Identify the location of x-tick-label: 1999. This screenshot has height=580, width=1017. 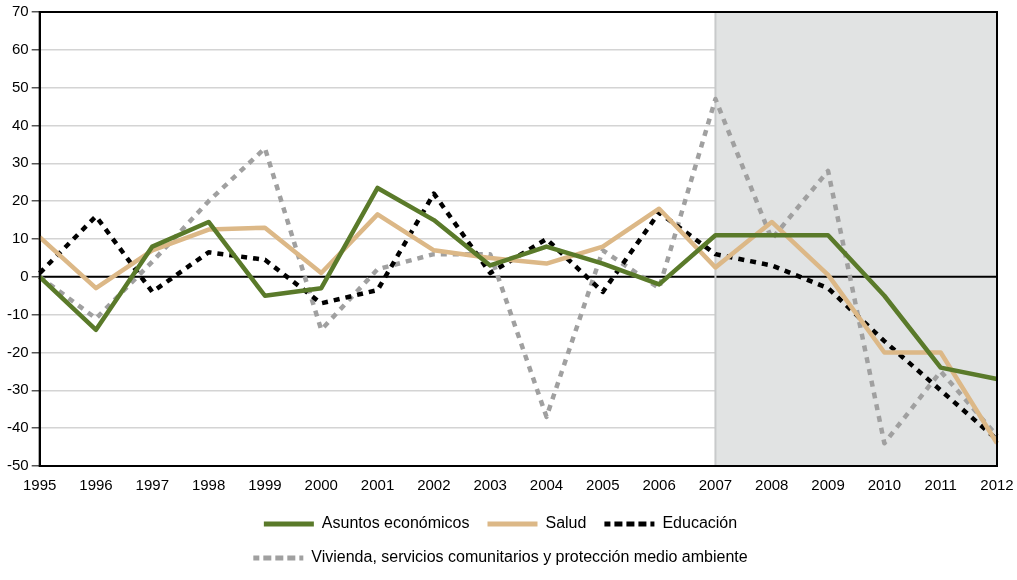
(265, 485).